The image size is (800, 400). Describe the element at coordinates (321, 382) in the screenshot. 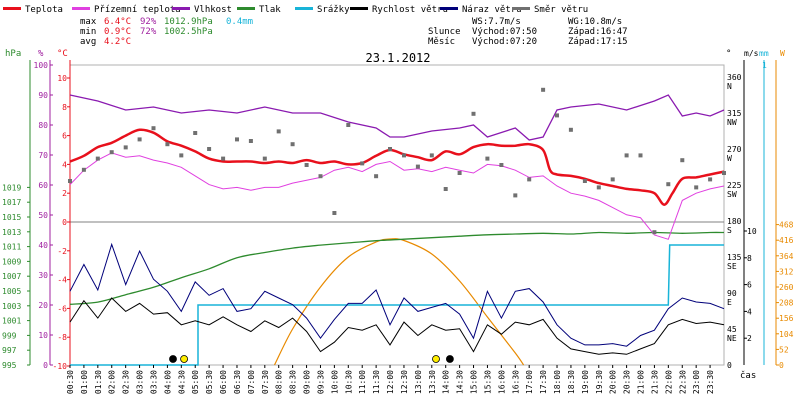

I see `time-tick-label: 09:30` at that location.